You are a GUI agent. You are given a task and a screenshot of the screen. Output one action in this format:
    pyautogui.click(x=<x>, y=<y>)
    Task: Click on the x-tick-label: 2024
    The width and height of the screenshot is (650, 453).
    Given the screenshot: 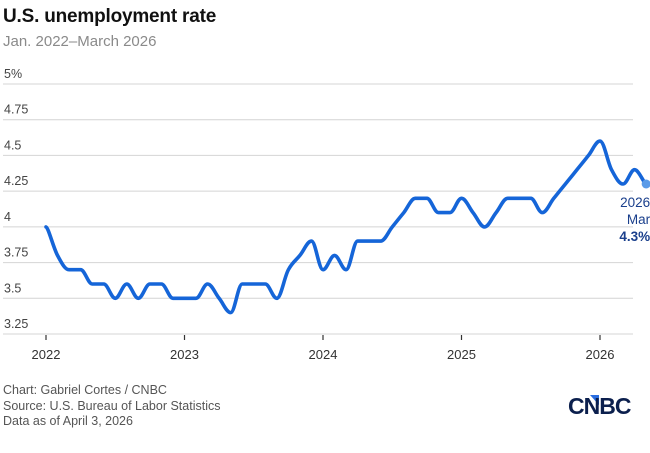 What is the action you would take?
    pyautogui.click(x=323, y=354)
    